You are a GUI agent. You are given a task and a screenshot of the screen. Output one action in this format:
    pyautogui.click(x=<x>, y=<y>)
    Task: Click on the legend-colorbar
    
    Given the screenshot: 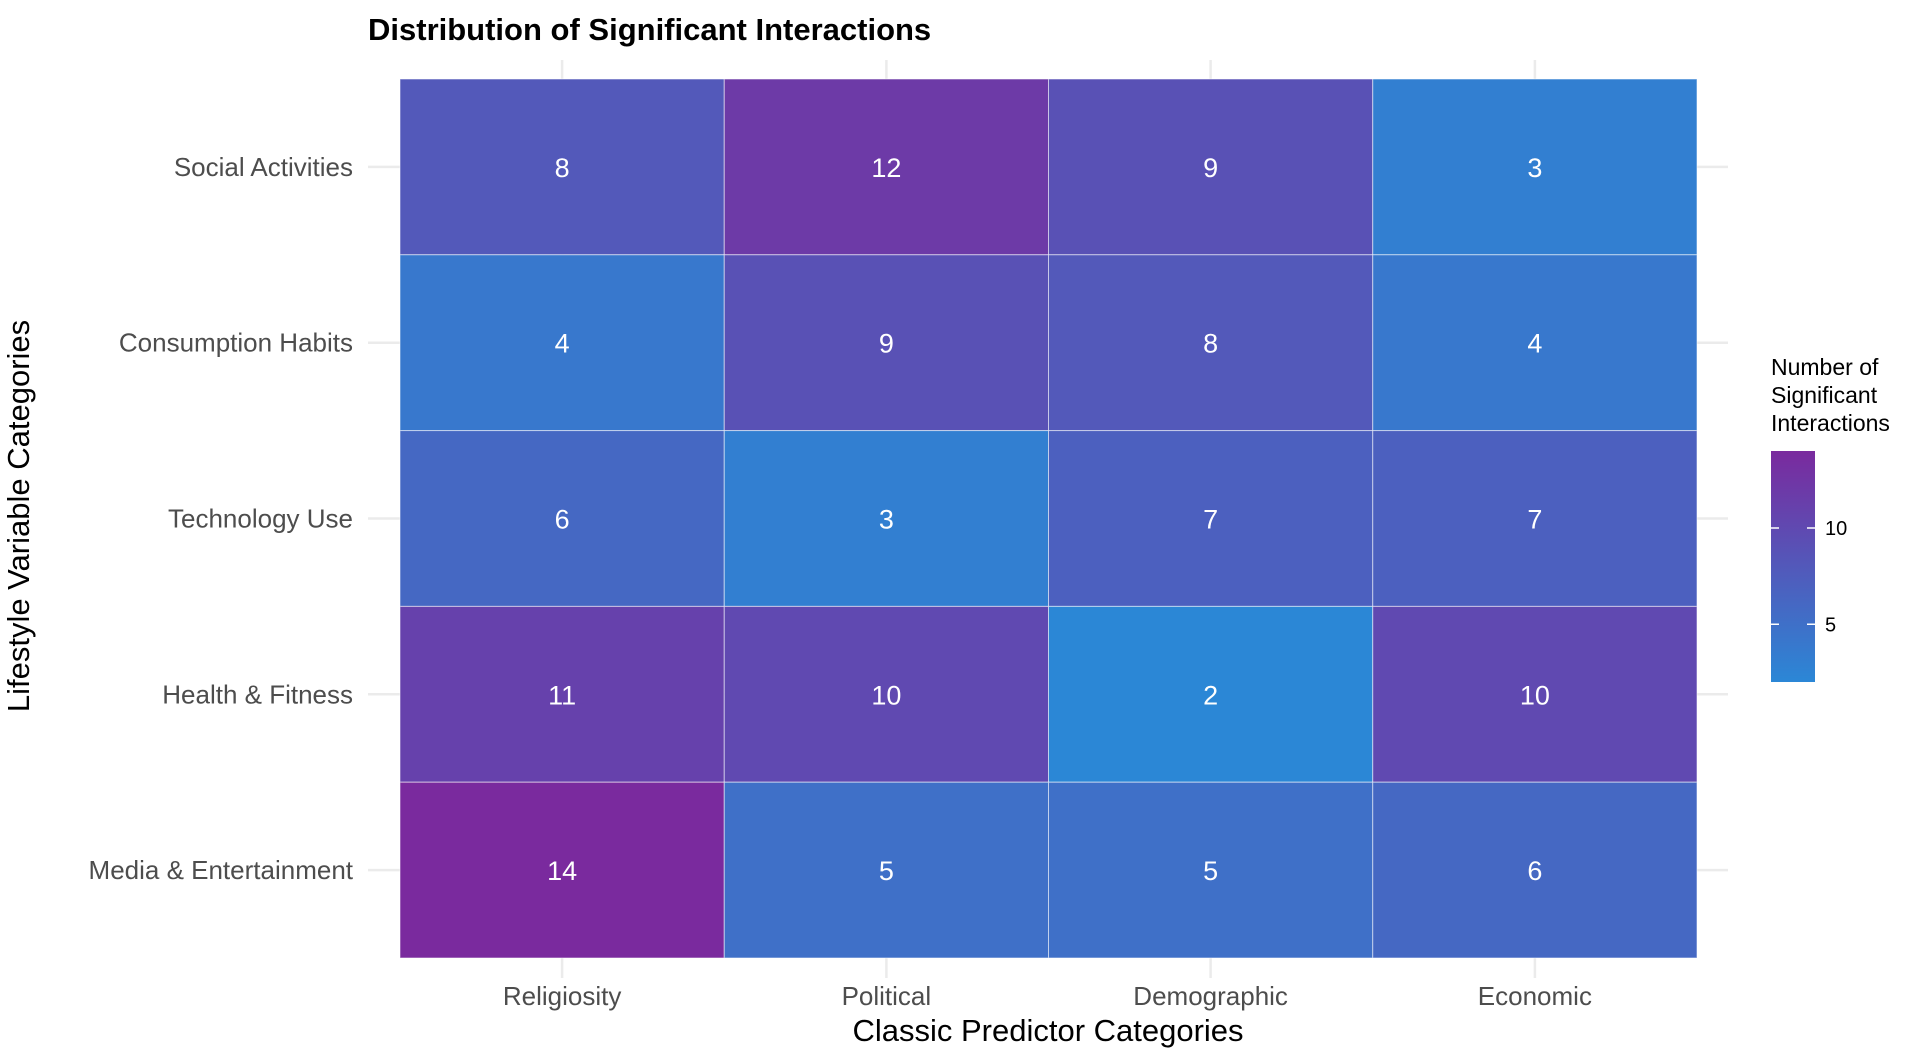 What is the action you would take?
    pyautogui.click(x=1793, y=566)
    